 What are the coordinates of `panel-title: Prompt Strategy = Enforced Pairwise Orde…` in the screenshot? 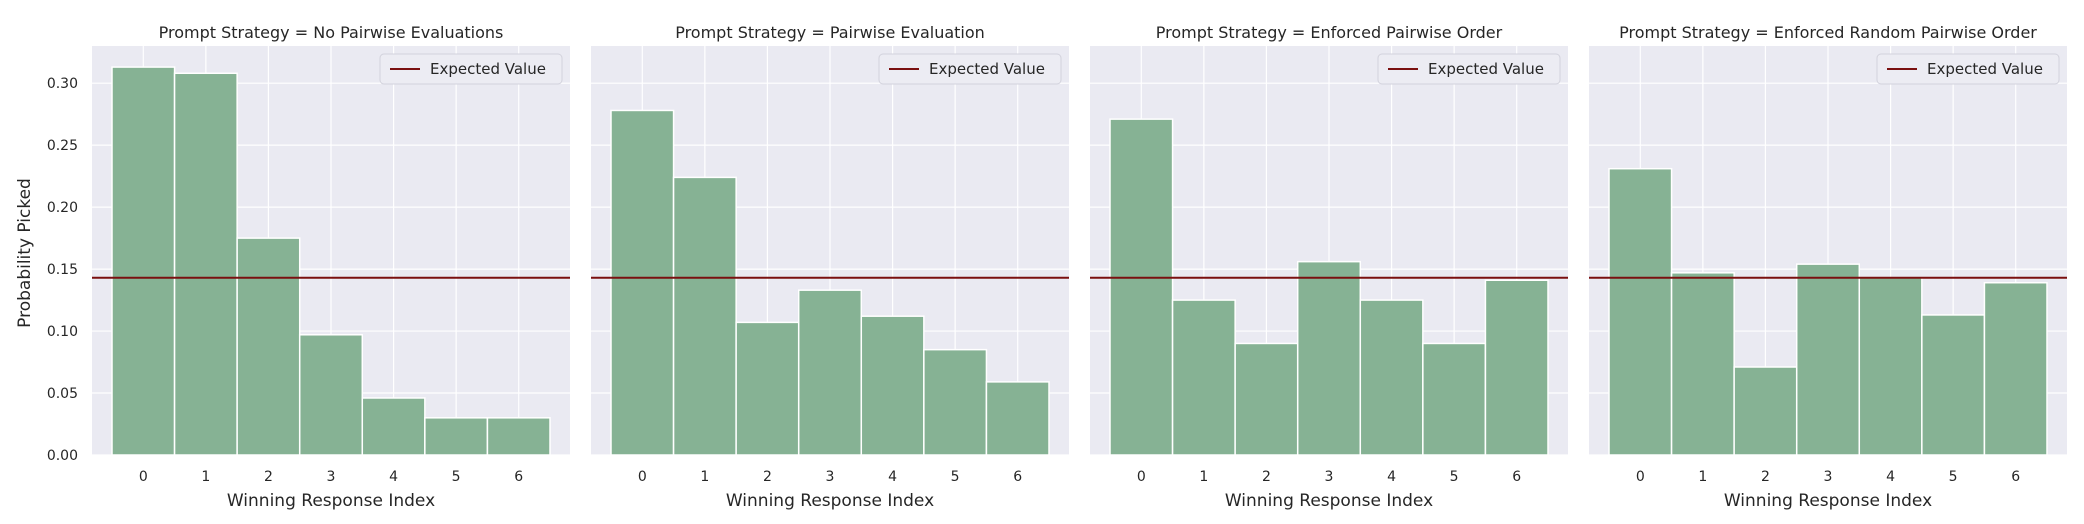 It's located at (1329, 32).